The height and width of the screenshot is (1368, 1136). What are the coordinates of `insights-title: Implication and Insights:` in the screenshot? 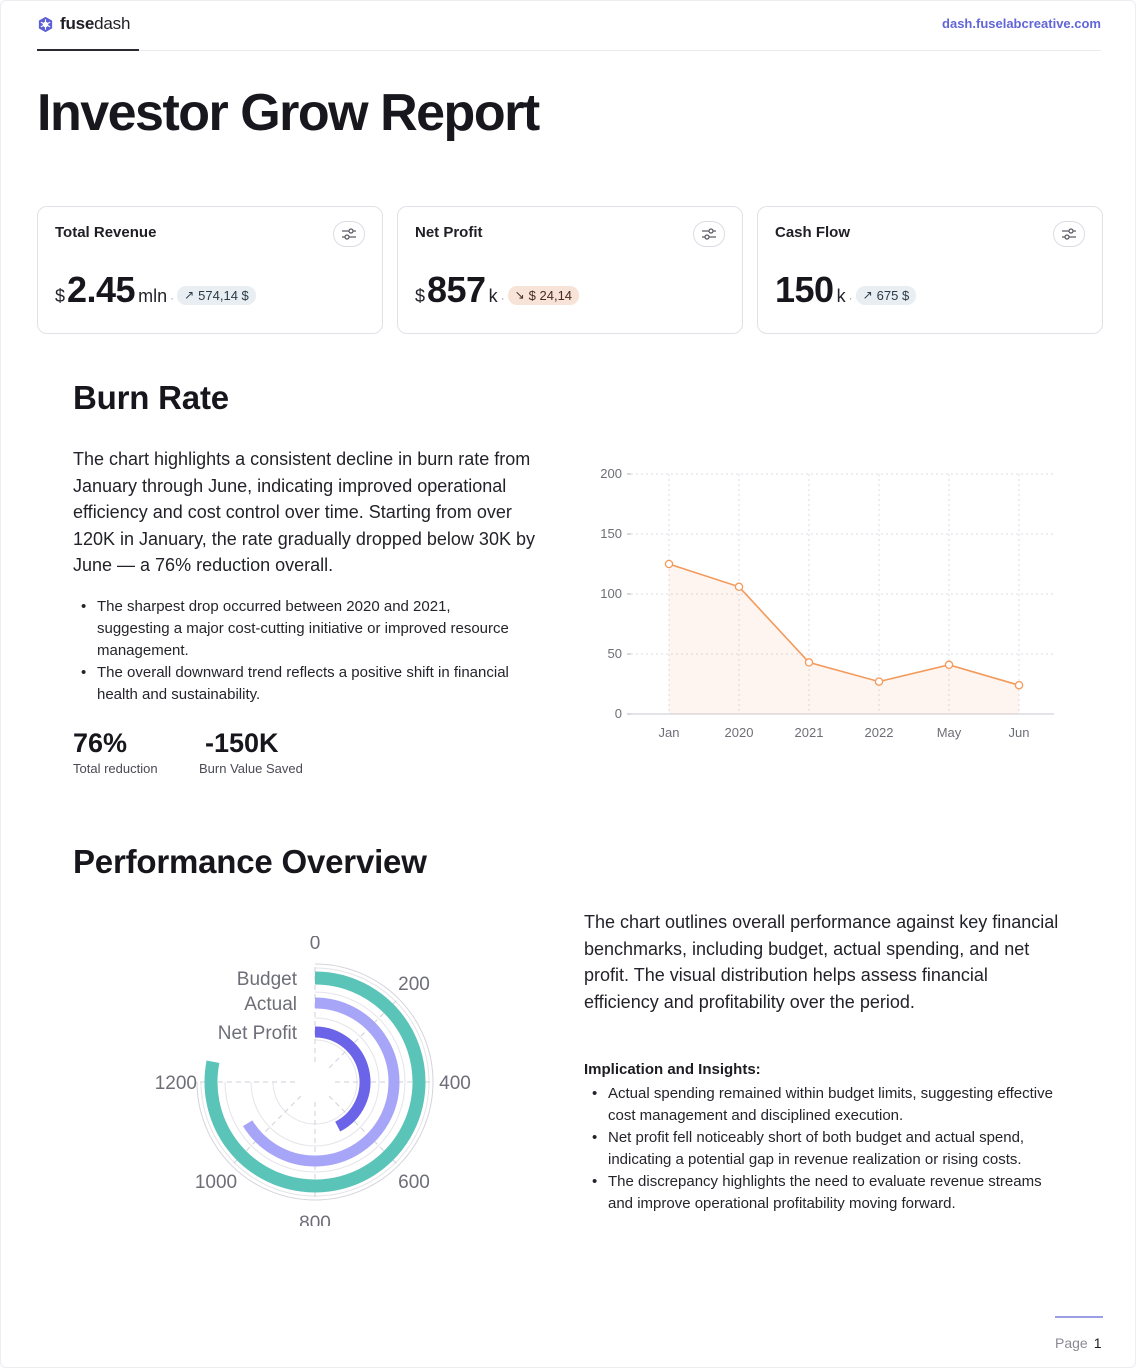 It's located at (672, 1069).